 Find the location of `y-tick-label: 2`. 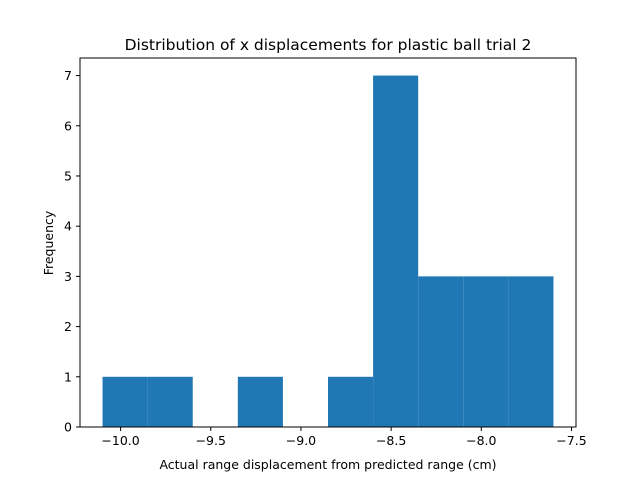

y-tick-label: 2 is located at coordinates (68, 326).